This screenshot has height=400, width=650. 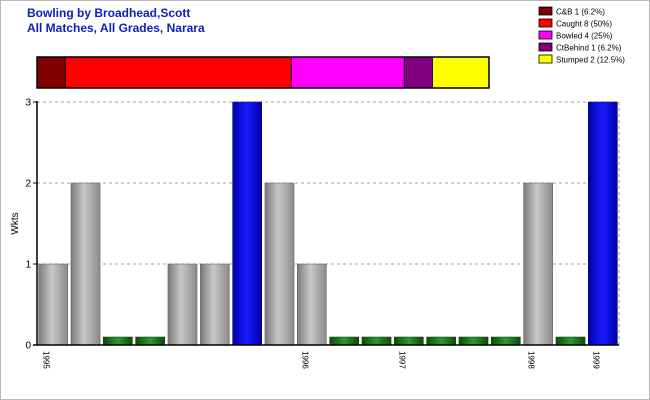 What do you see at coordinates (28, 265) in the screenshot?
I see `y-tick-label: 1` at bounding box center [28, 265].